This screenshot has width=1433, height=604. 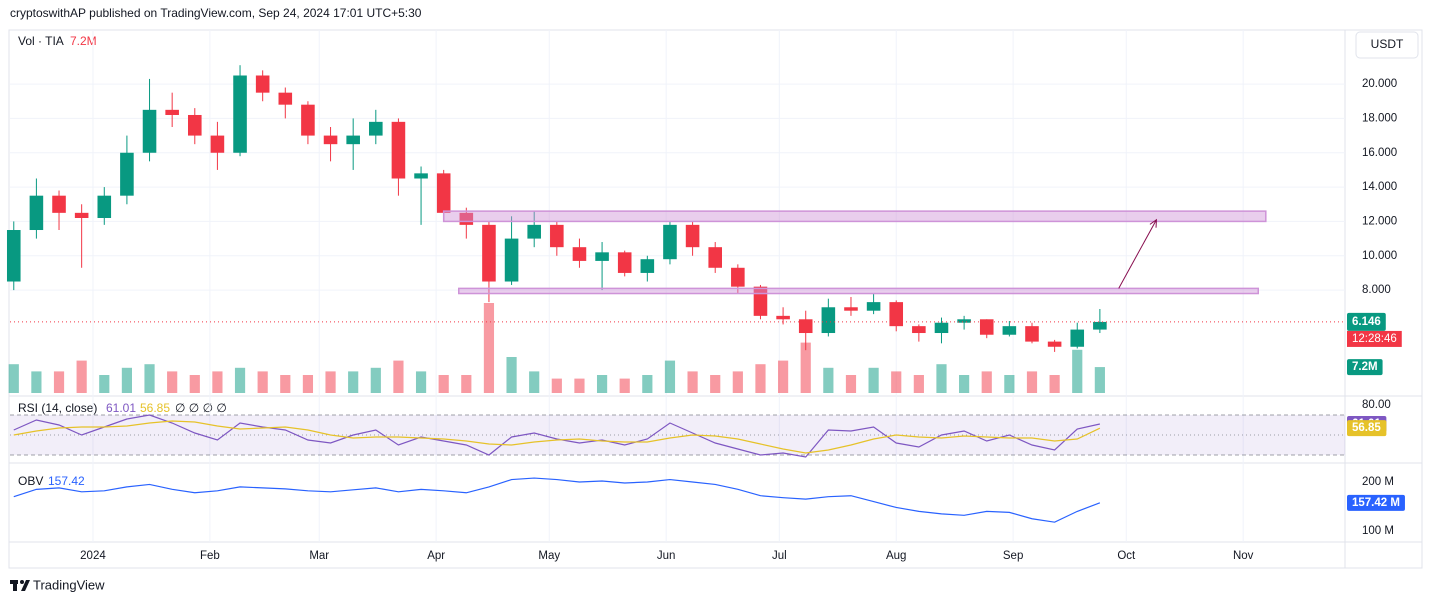 I want to click on obv-legend-value: 157.42, so click(x=66, y=481).